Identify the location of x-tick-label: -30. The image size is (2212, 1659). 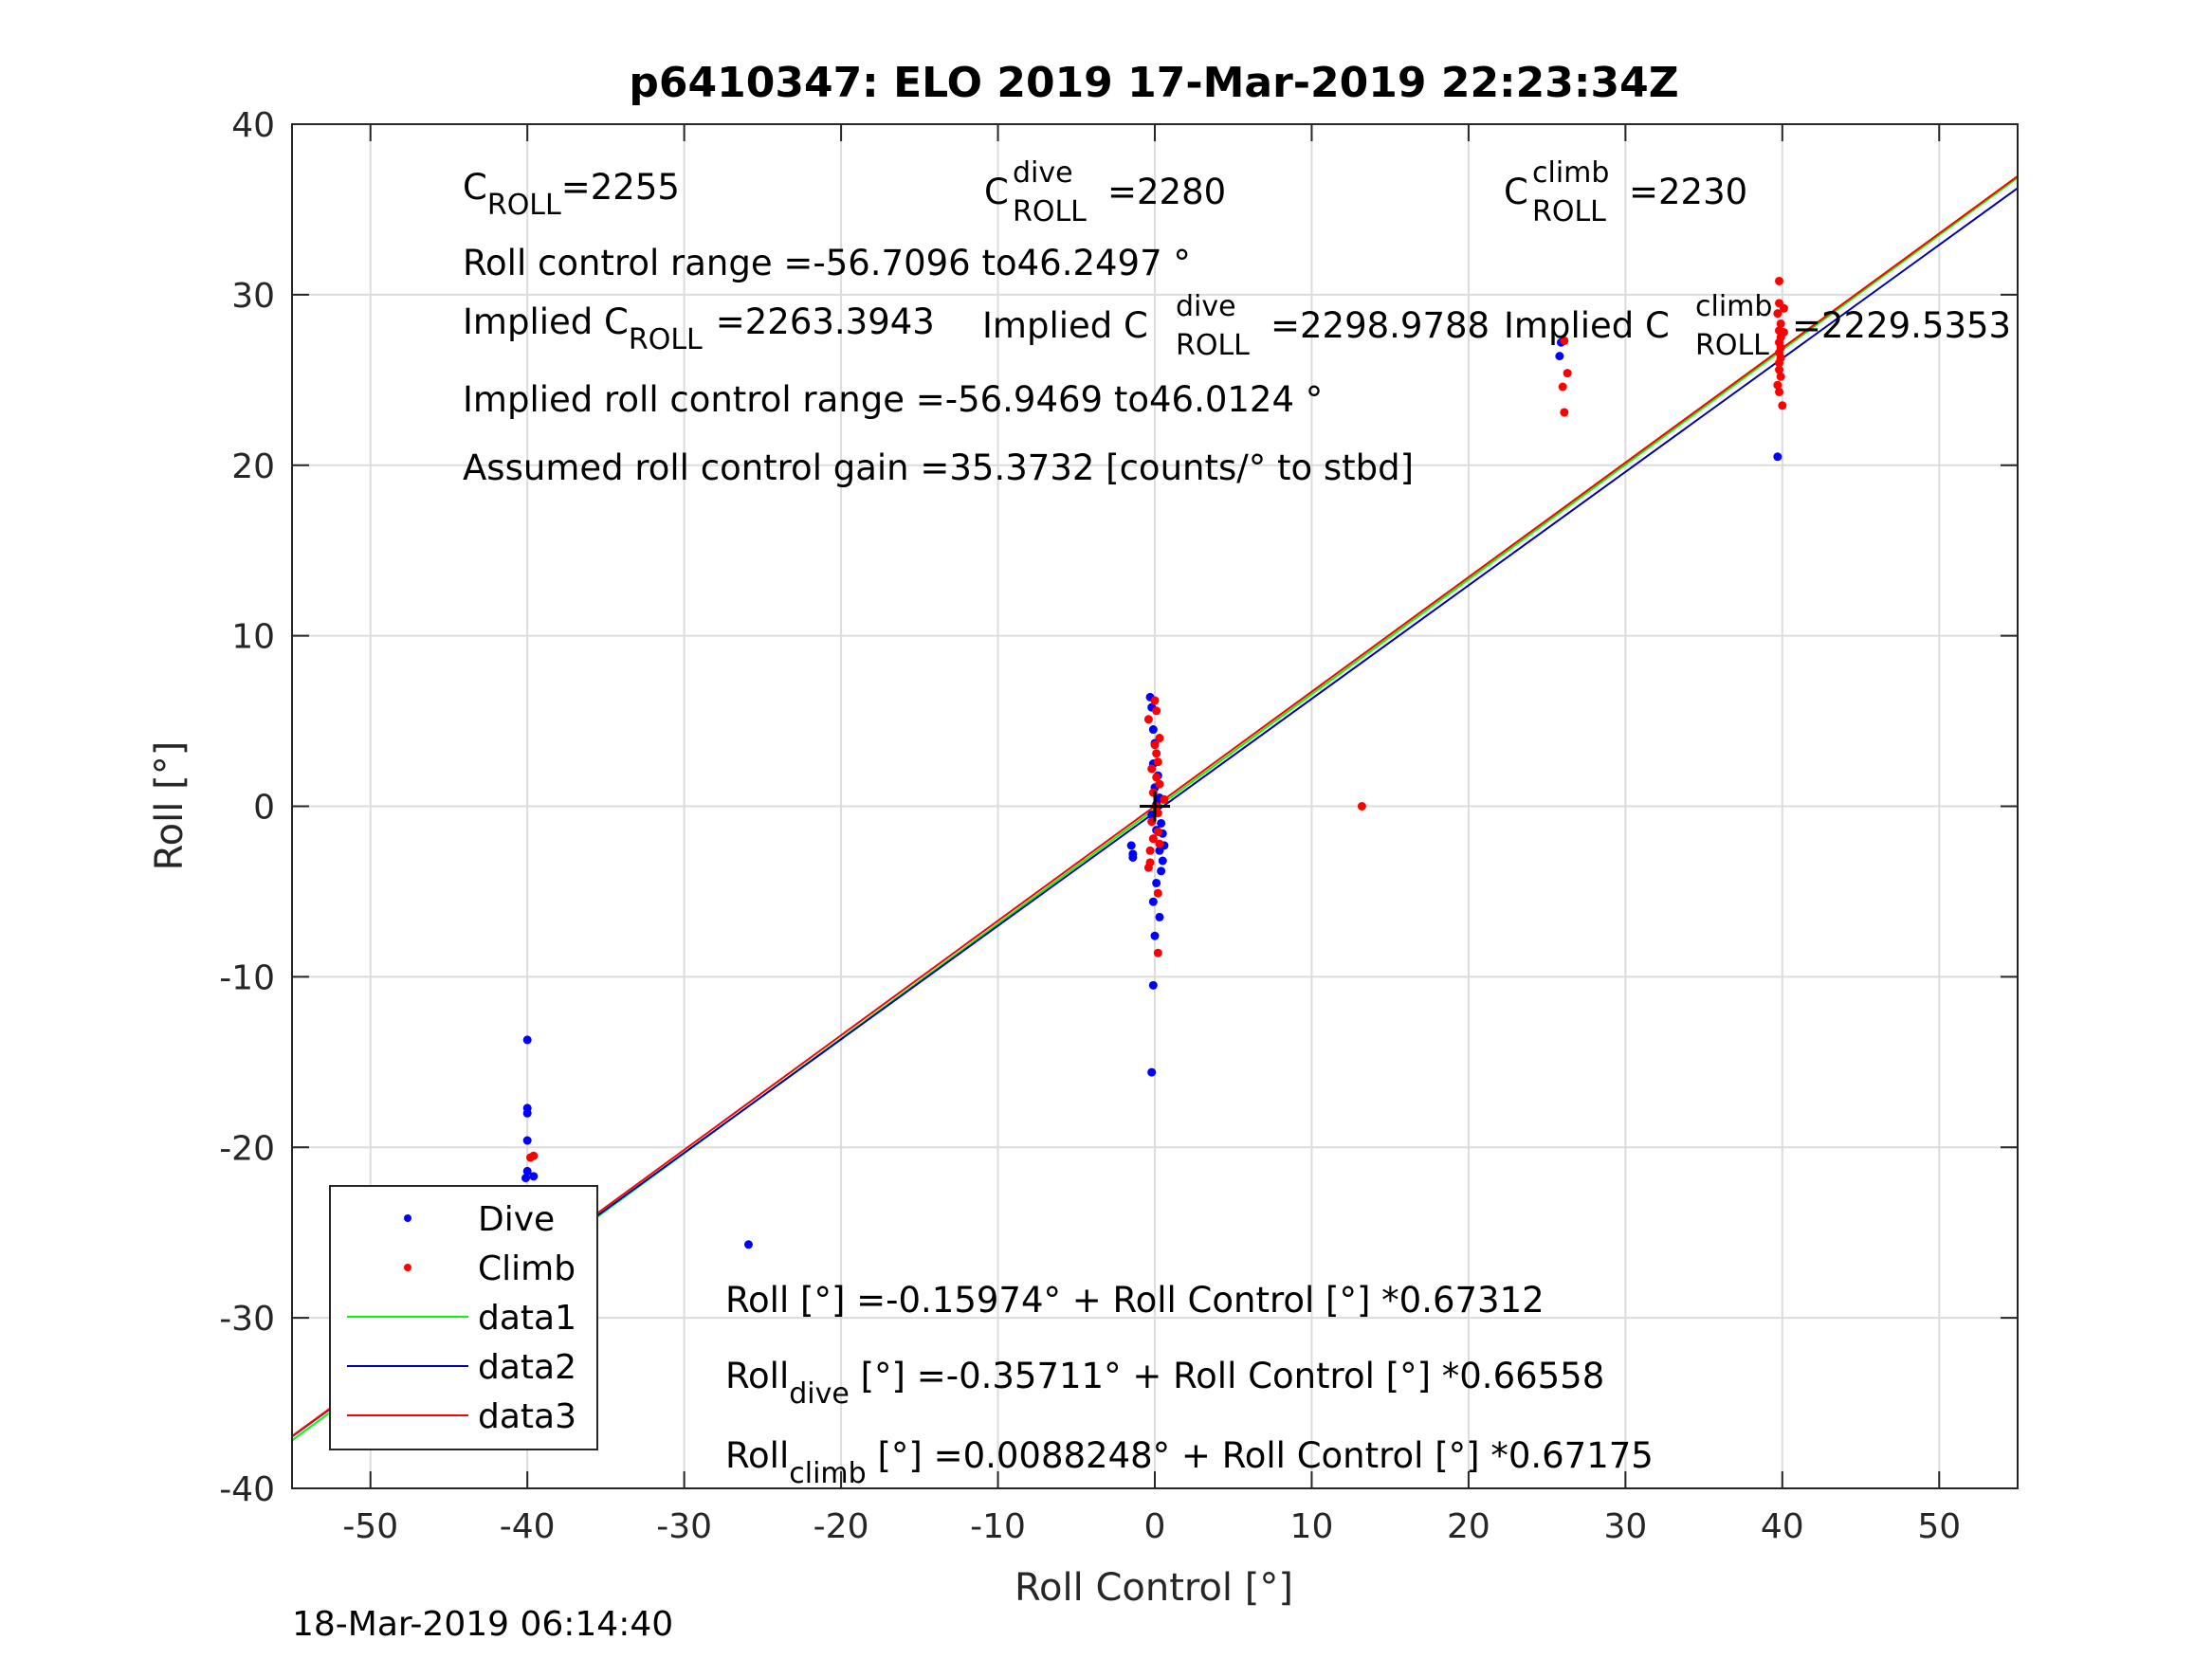
(684, 1526).